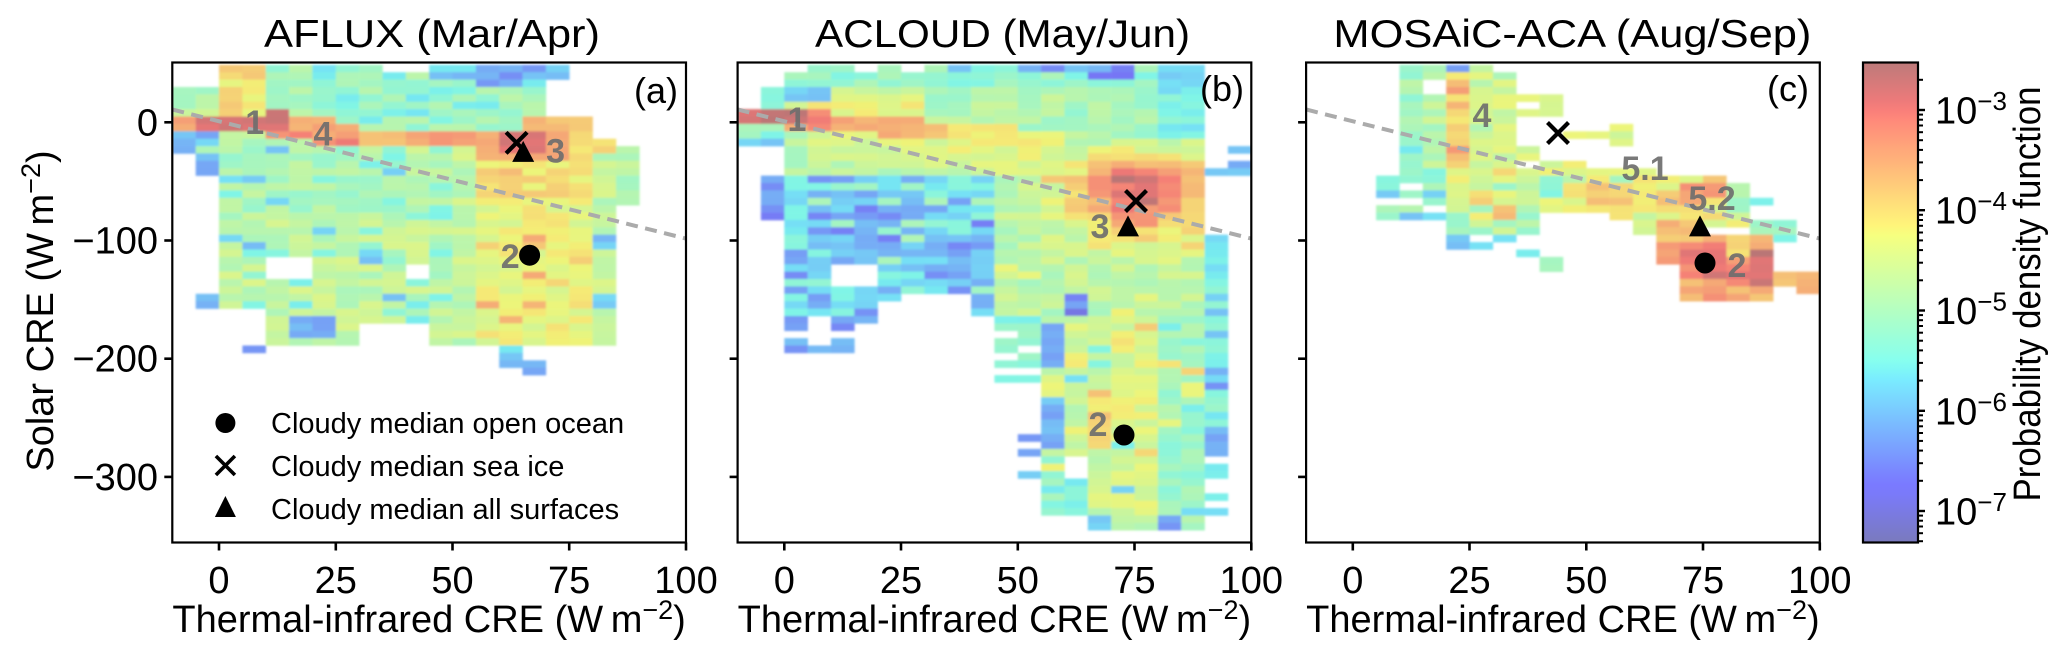 Image resolution: width=2067 pixels, height=658 pixels. What do you see at coordinates (115, 242) in the screenshot?
I see `svg-text: −100` at bounding box center [115, 242].